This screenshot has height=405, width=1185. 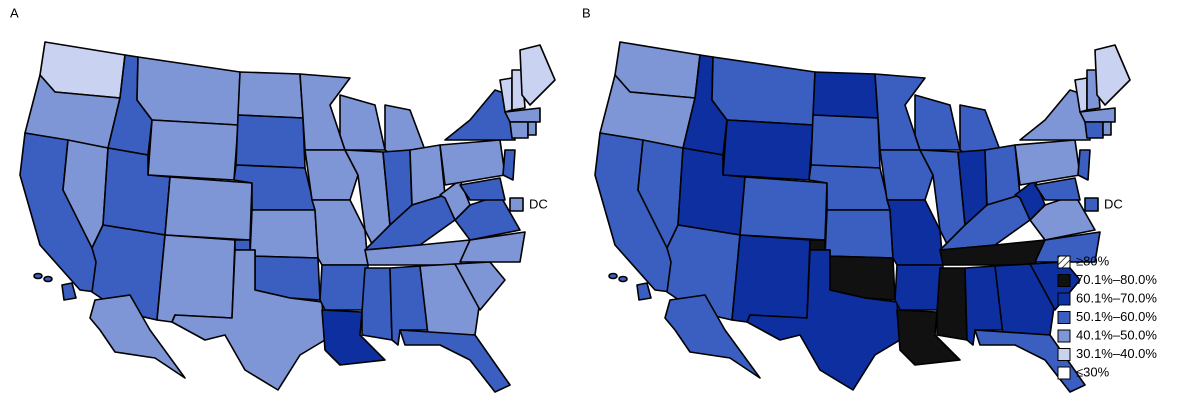 I want to click on legend-label: 70.1%–80.0%, so click(x=1116, y=279).